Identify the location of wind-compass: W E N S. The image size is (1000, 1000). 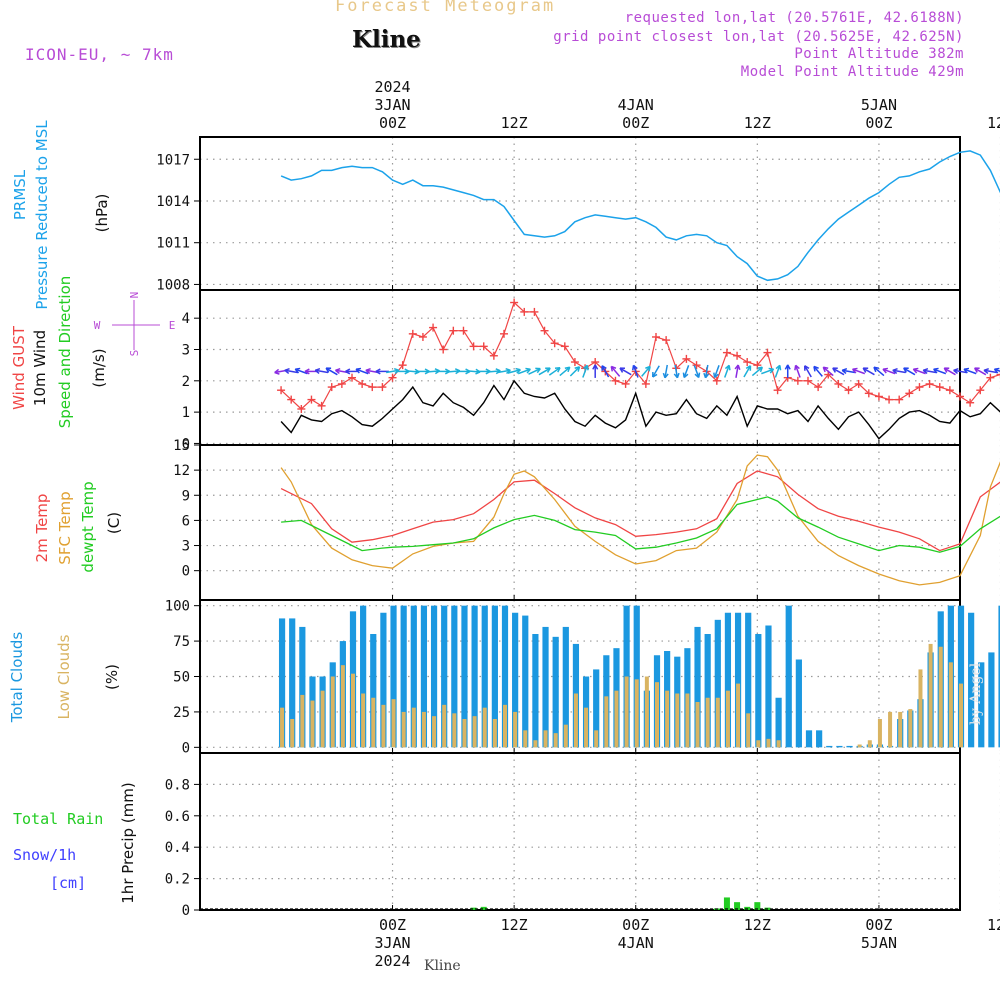
(135, 324).